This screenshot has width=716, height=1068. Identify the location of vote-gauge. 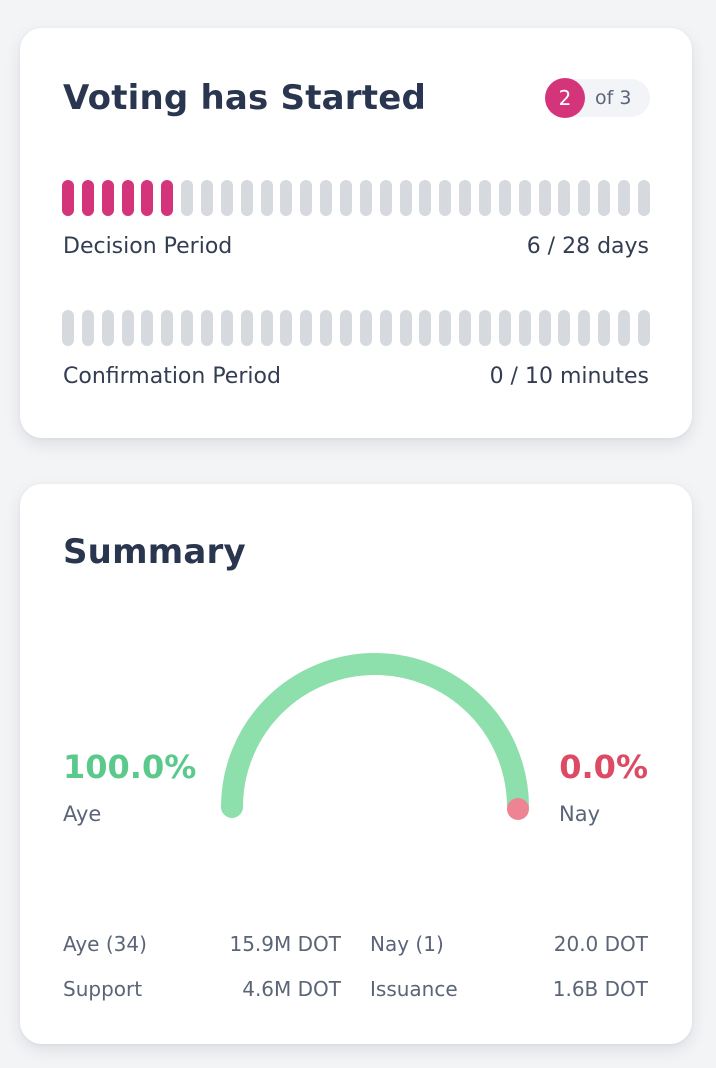
(375, 736).